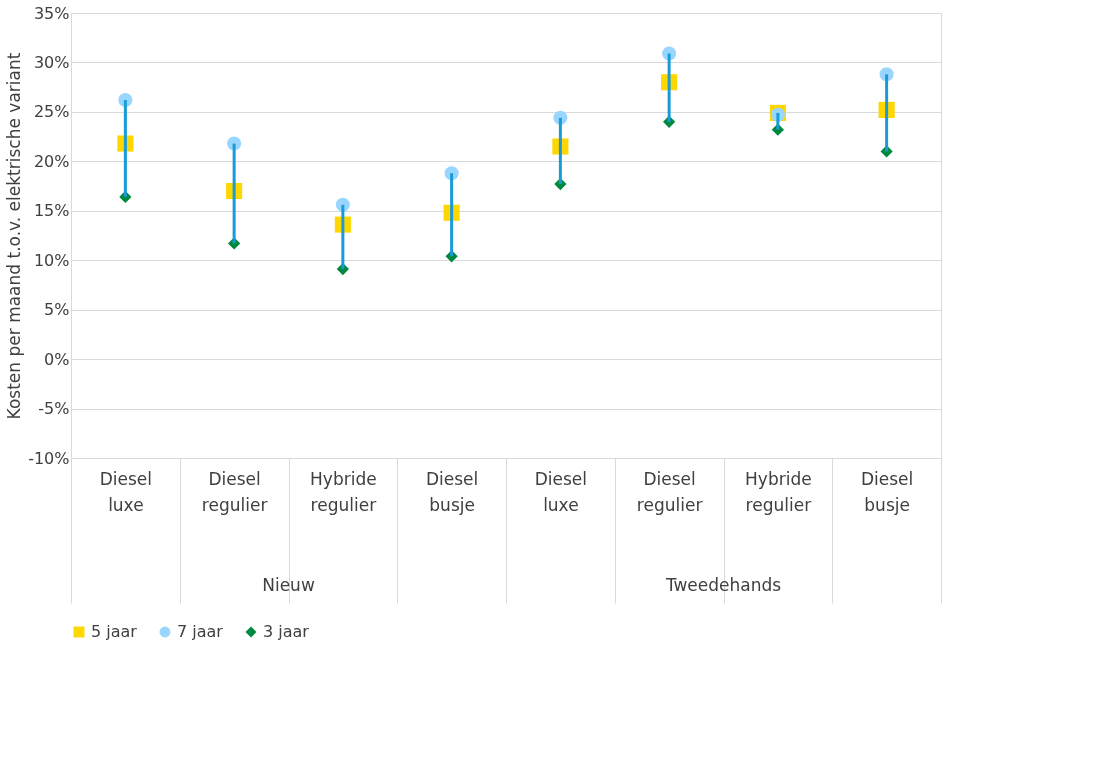  What do you see at coordinates (51, 112) in the screenshot?
I see `y-tick-label: 25%` at bounding box center [51, 112].